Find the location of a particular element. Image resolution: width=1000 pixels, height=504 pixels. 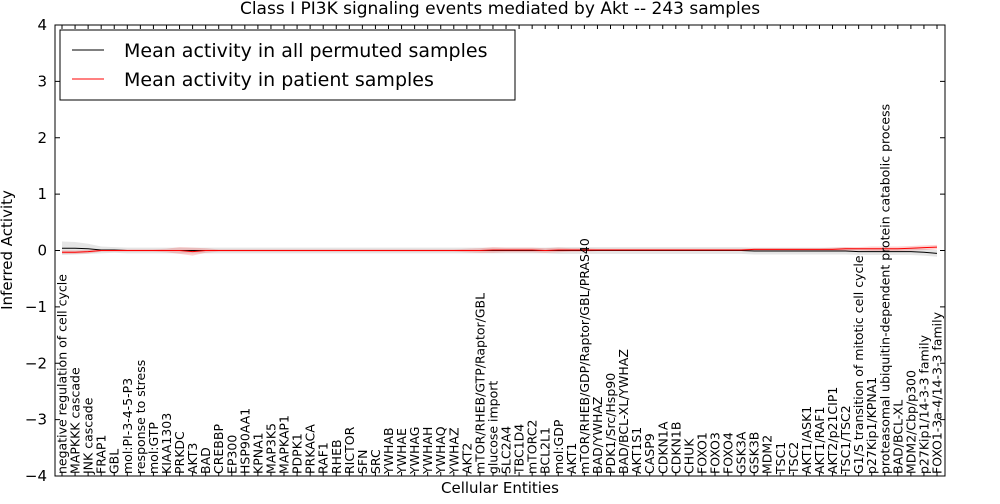

x-tick-label: mol:GDP is located at coordinates (558, 446).